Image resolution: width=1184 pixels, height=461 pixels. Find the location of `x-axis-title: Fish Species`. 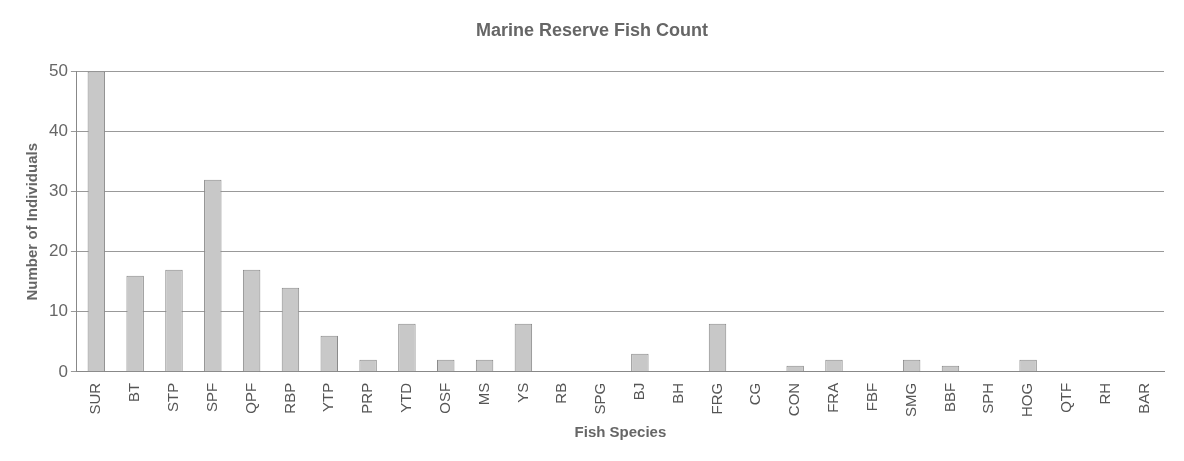

x-axis-title: Fish Species is located at coordinates (620, 432).